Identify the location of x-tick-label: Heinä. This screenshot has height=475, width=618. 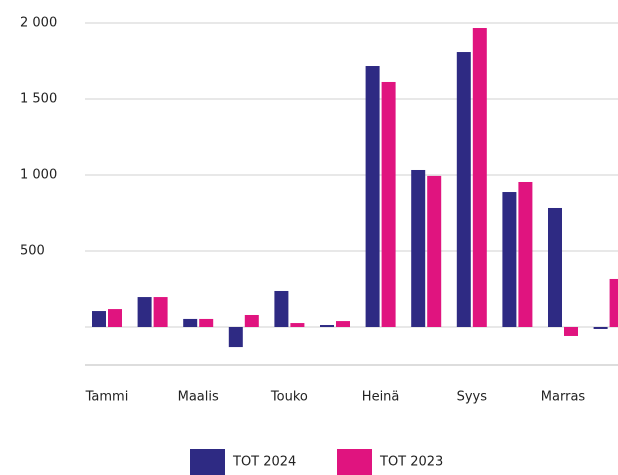
(381, 397).